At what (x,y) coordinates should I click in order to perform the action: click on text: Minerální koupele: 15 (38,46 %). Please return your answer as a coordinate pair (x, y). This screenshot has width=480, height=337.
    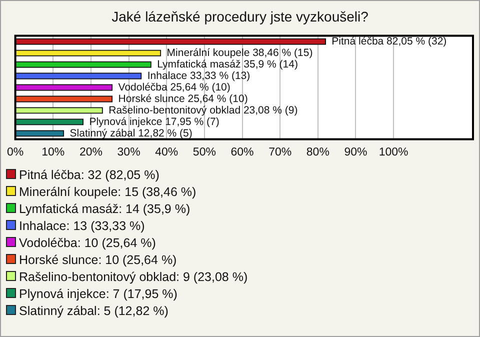
    Looking at the image, I should click on (107, 192).